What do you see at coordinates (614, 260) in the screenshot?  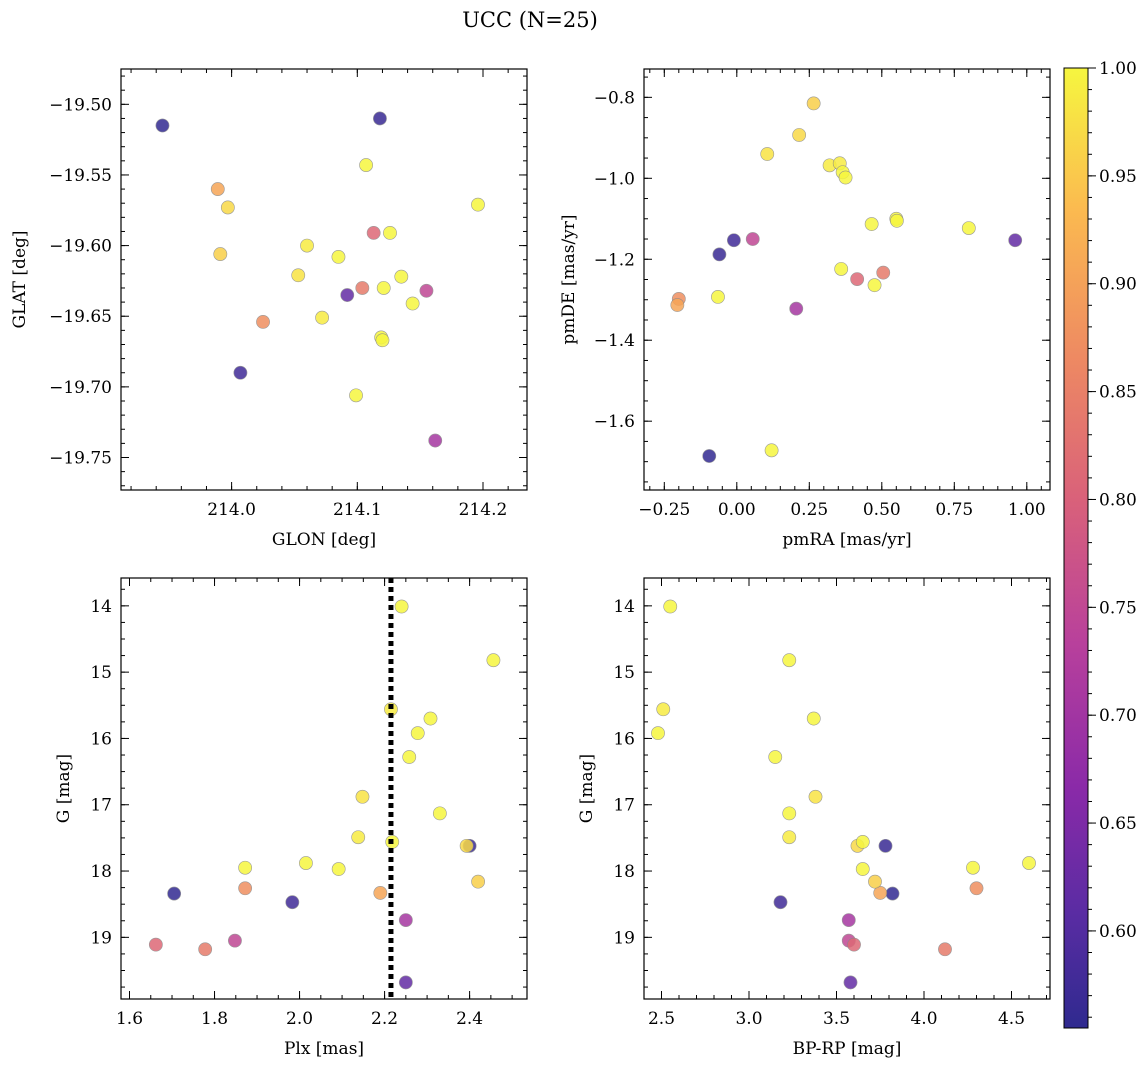 I see `y-tick-label: −1.2` at bounding box center [614, 260].